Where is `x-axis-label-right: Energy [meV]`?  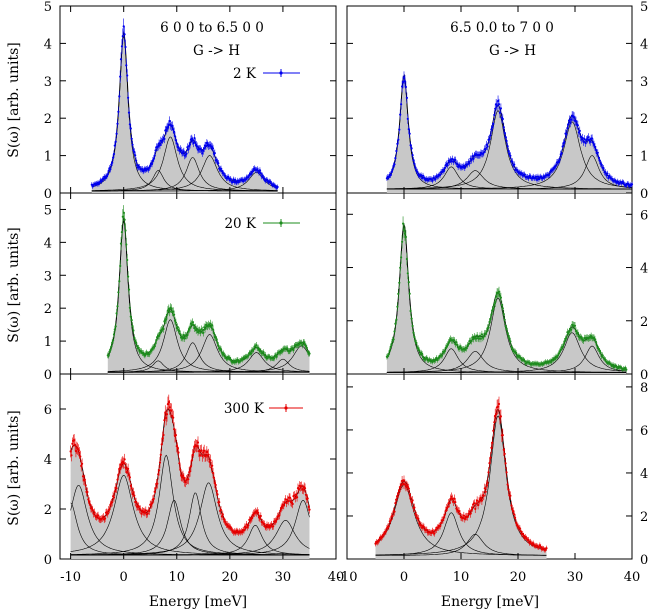 x-axis-label-right: Energy [meV] is located at coordinates (490, 602).